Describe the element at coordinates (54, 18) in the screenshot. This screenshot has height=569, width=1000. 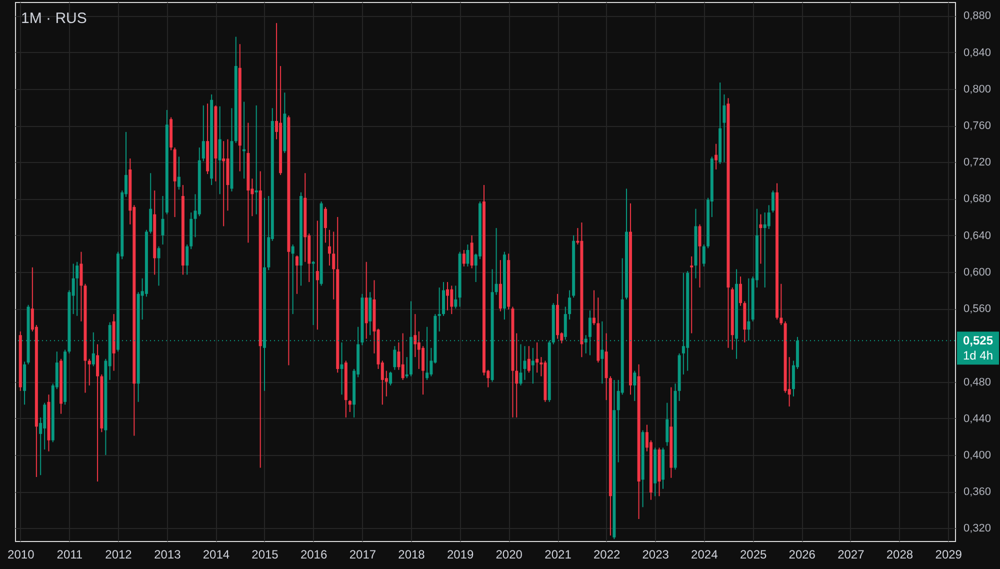
I see `text: 1M · RUS` at that location.